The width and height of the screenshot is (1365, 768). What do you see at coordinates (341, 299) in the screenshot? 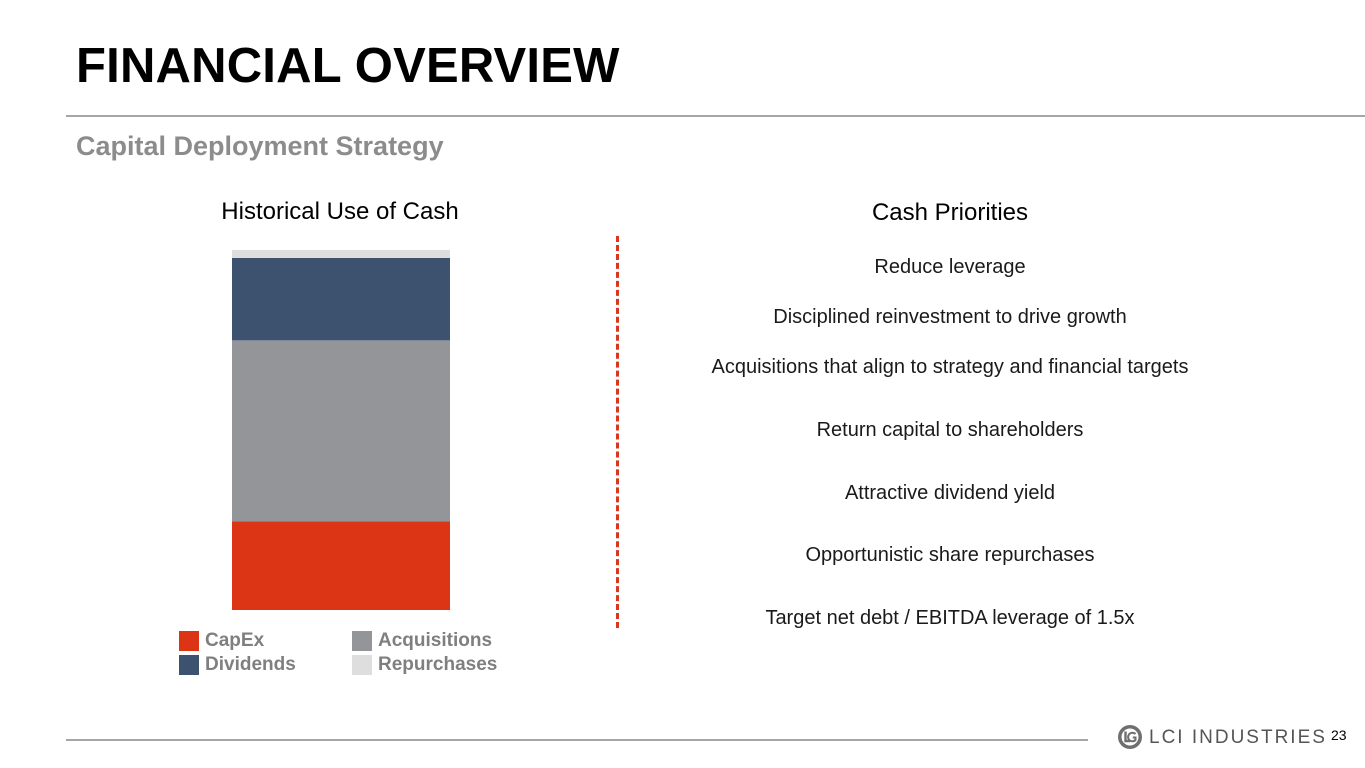
I see `bar-segment-dividends` at bounding box center [341, 299].